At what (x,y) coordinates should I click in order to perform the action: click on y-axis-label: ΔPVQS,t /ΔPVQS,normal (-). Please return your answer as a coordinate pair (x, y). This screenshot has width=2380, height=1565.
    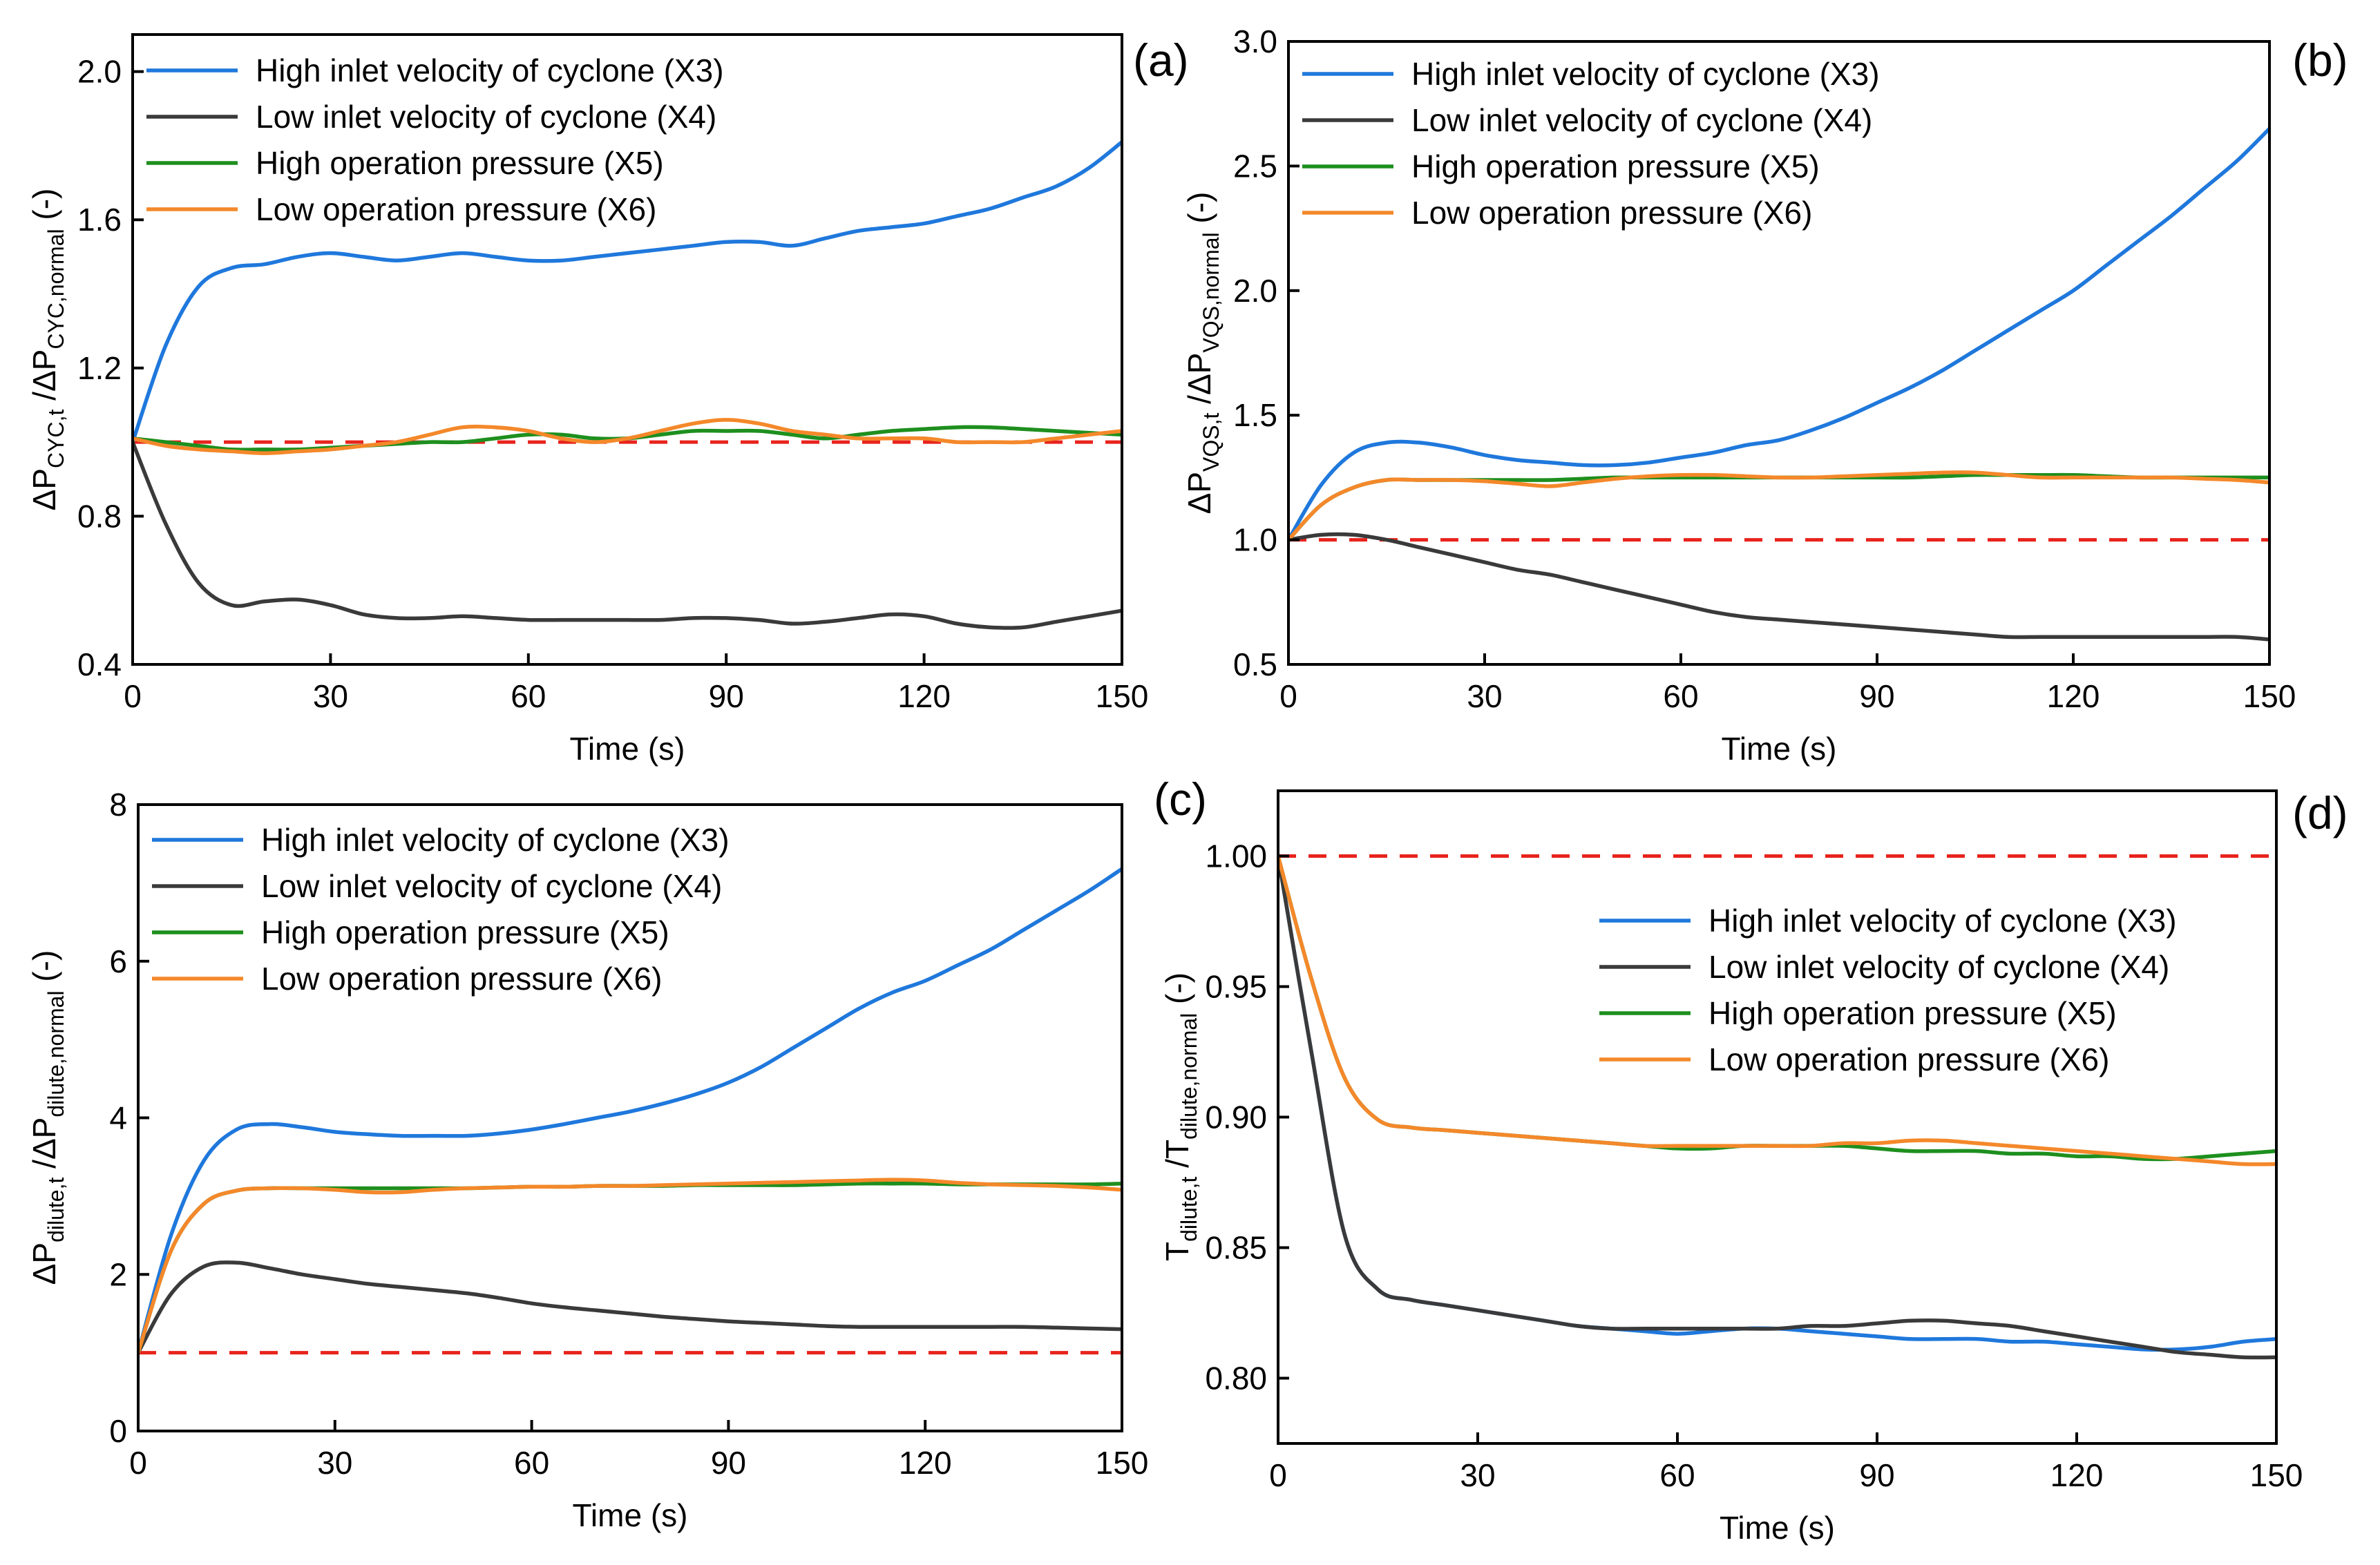
    Looking at the image, I should click on (1202, 353).